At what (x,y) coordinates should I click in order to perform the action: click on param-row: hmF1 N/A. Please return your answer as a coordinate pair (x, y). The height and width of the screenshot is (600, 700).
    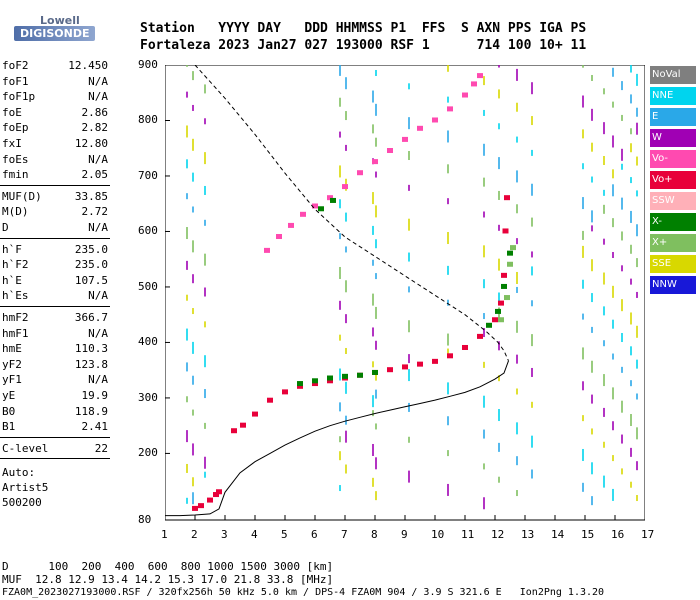
    Looking at the image, I should click on (55, 333).